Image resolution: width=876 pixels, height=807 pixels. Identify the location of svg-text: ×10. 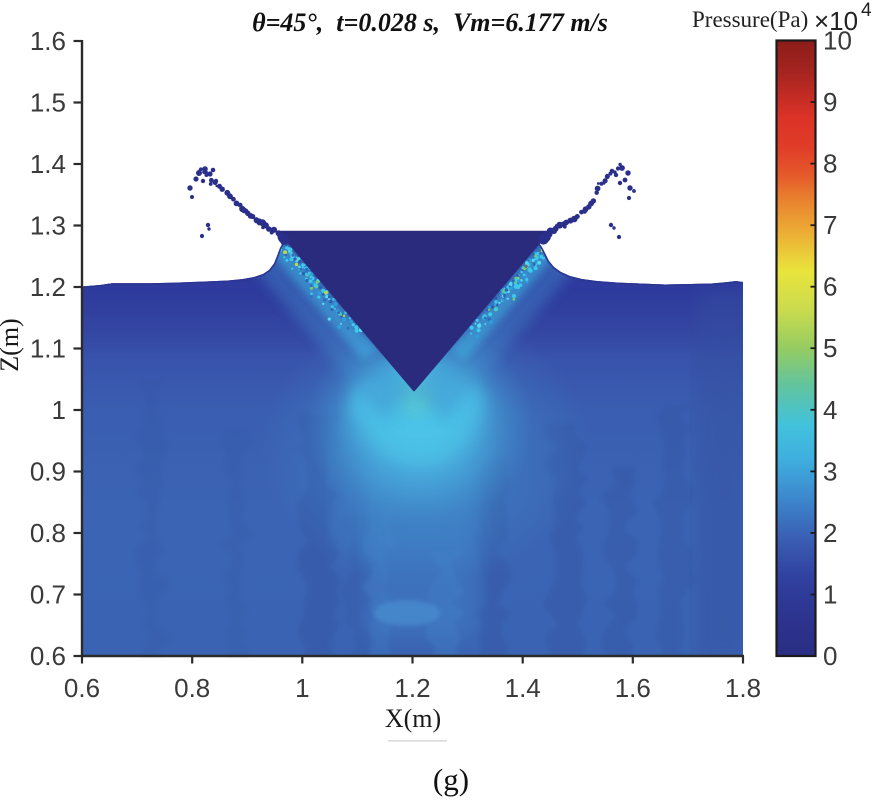
(836, 21).